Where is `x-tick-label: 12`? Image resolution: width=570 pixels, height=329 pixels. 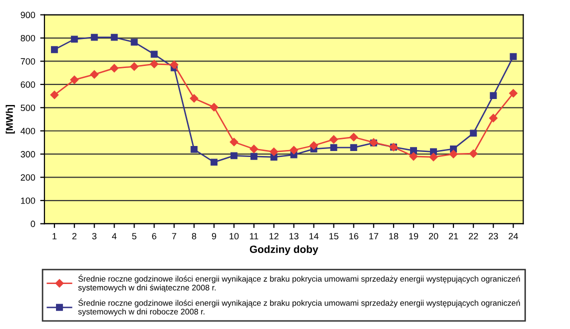 x-tick-label: 12 is located at coordinates (274, 236).